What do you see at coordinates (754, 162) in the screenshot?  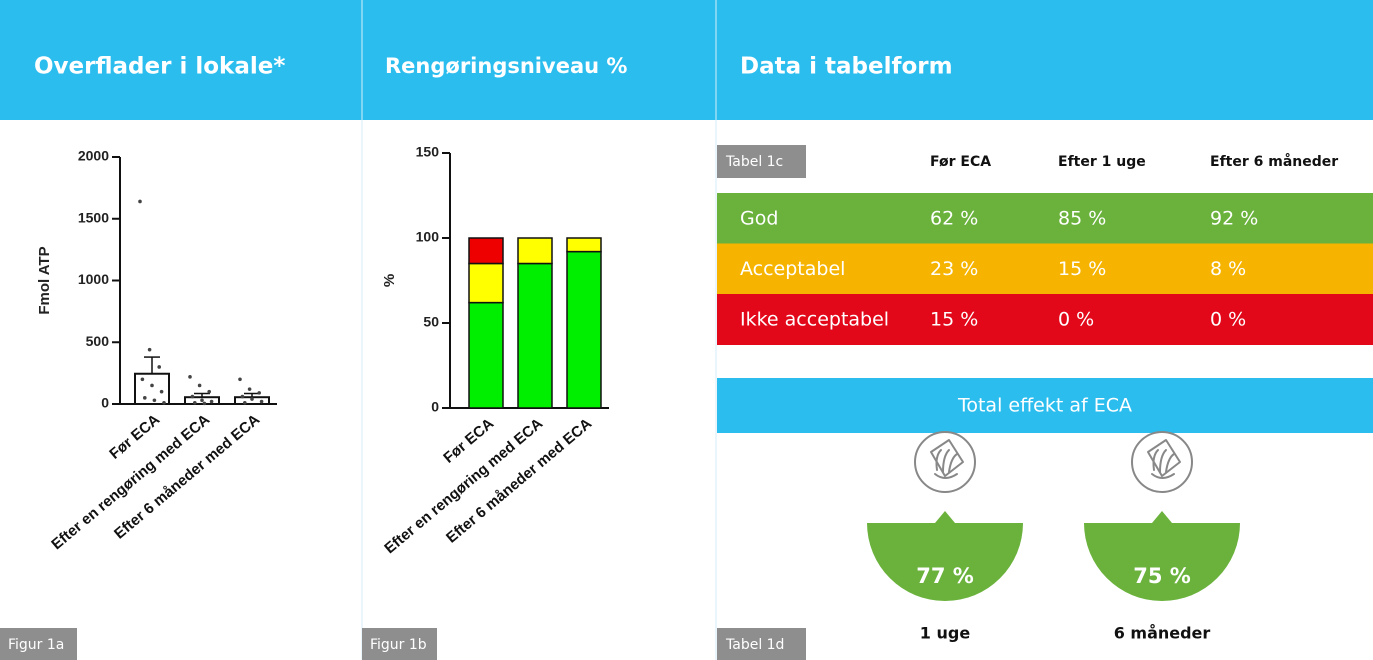 I see `table-tag: Tabel 1c` at bounding box center [754, 162].